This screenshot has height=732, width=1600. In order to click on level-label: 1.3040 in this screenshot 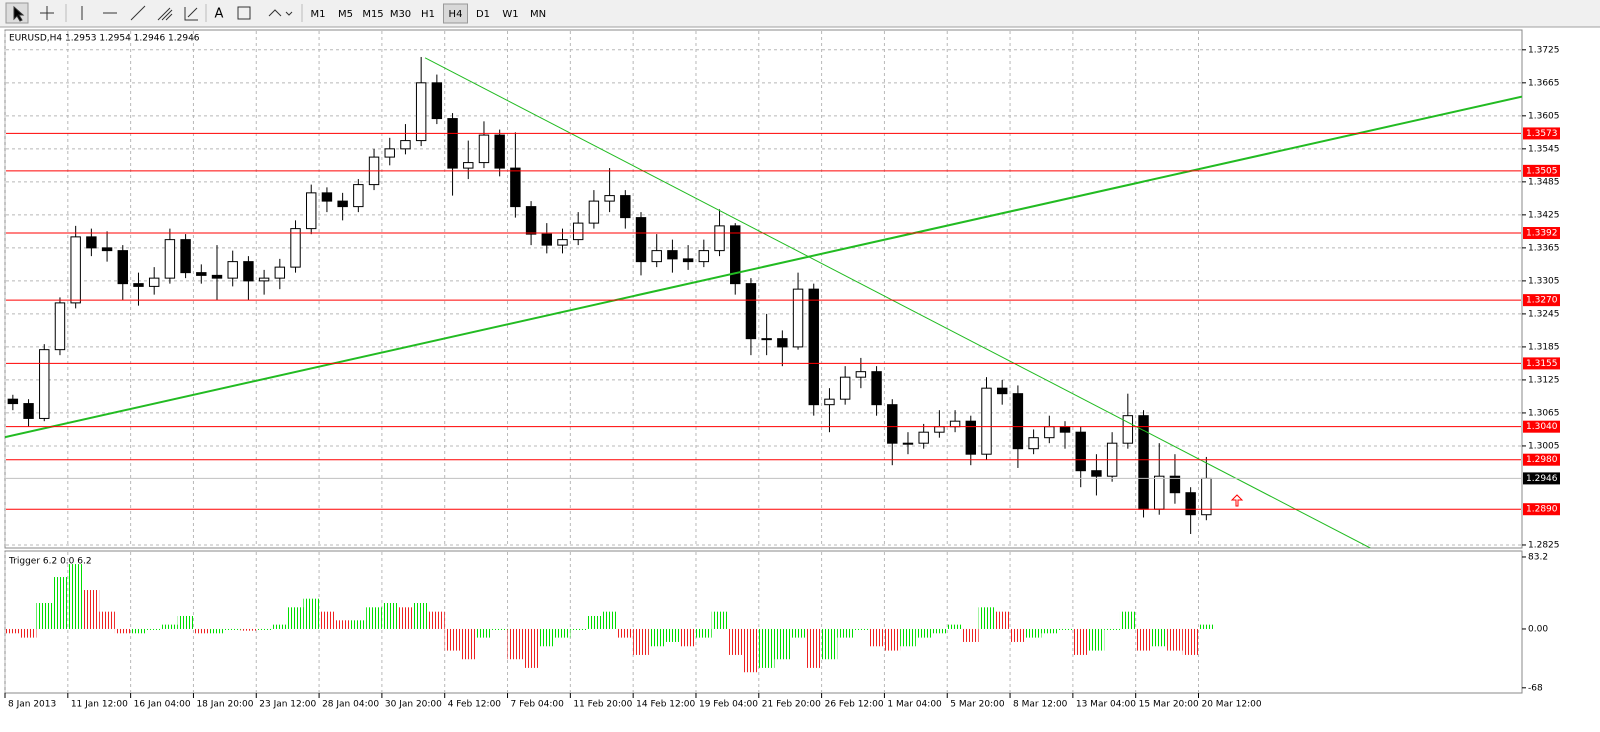, I will do `click(1542, 427)`.